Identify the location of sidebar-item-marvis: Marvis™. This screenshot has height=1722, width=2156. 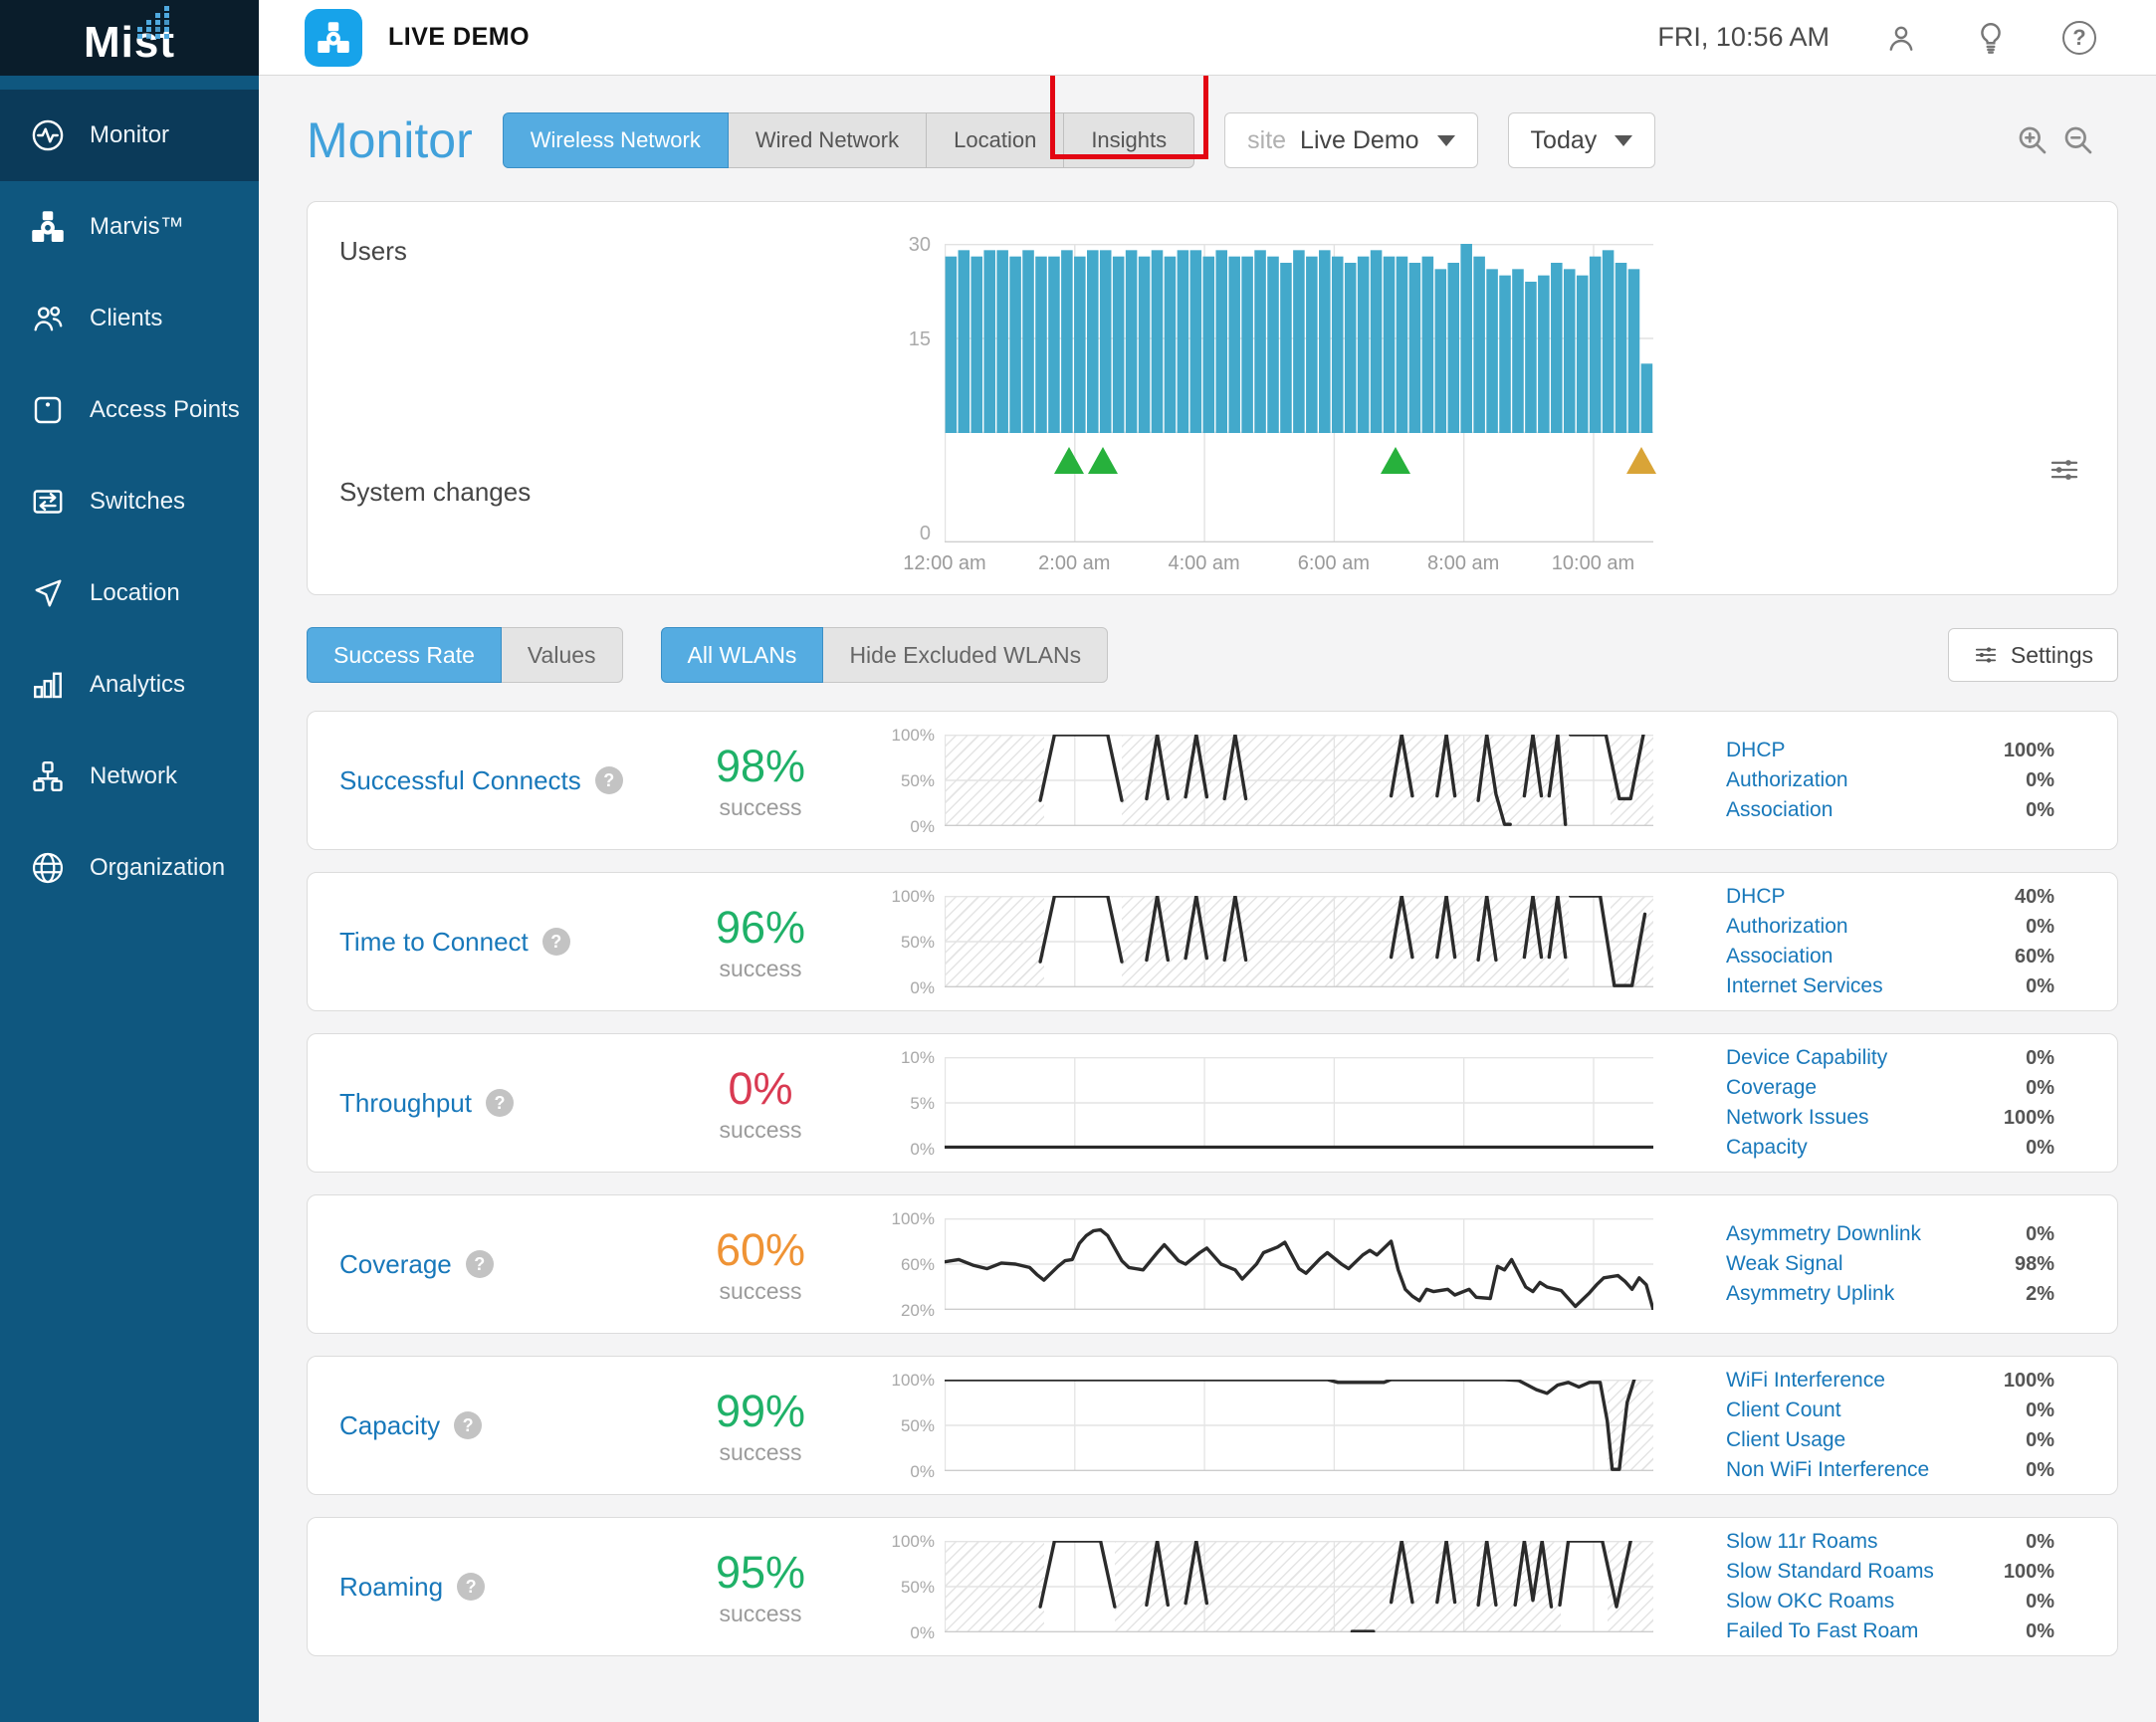
(129, 227).